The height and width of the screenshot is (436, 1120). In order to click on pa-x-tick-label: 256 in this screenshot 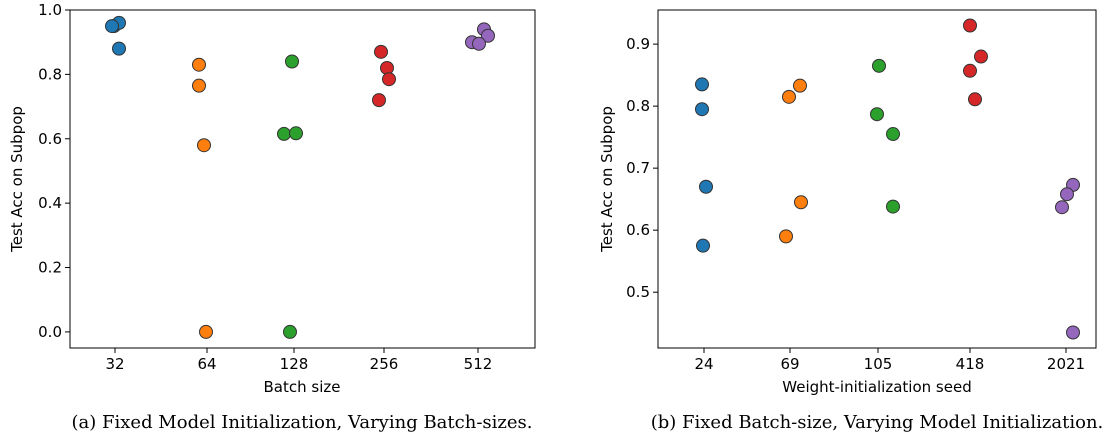, I will do `click(384, 364)`.